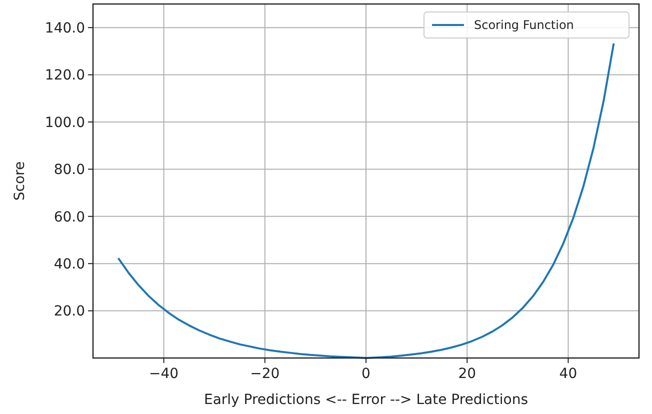  I want to click on x-tick-label: 20, so click(467, 374).